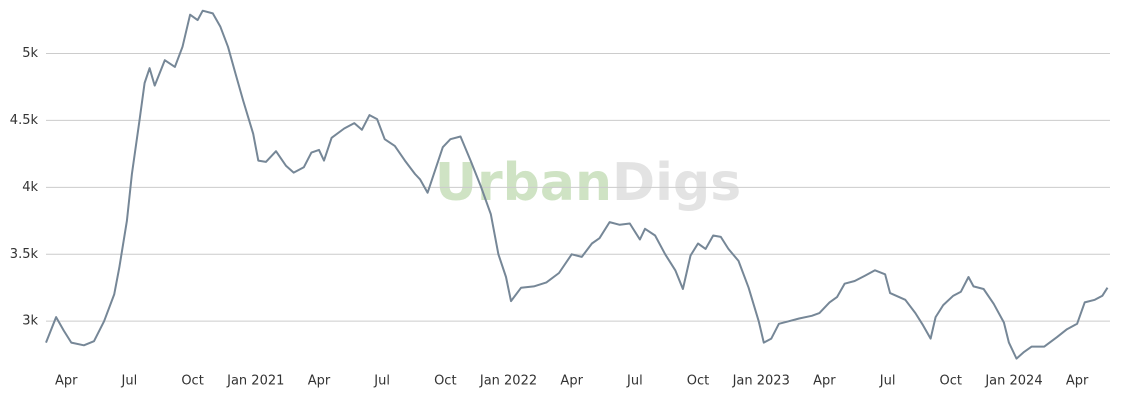 The height and width of the screenshot is (400, 1129). I want to click on y-tick-label: 3k, so click(30, 321).